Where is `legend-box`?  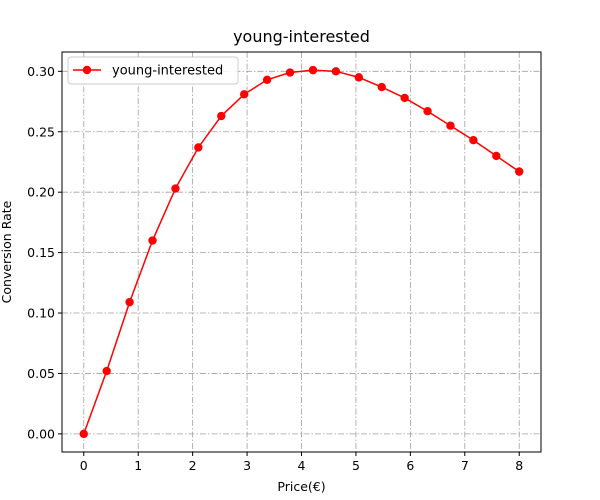
legend-box is located at coordinates (153, 70).